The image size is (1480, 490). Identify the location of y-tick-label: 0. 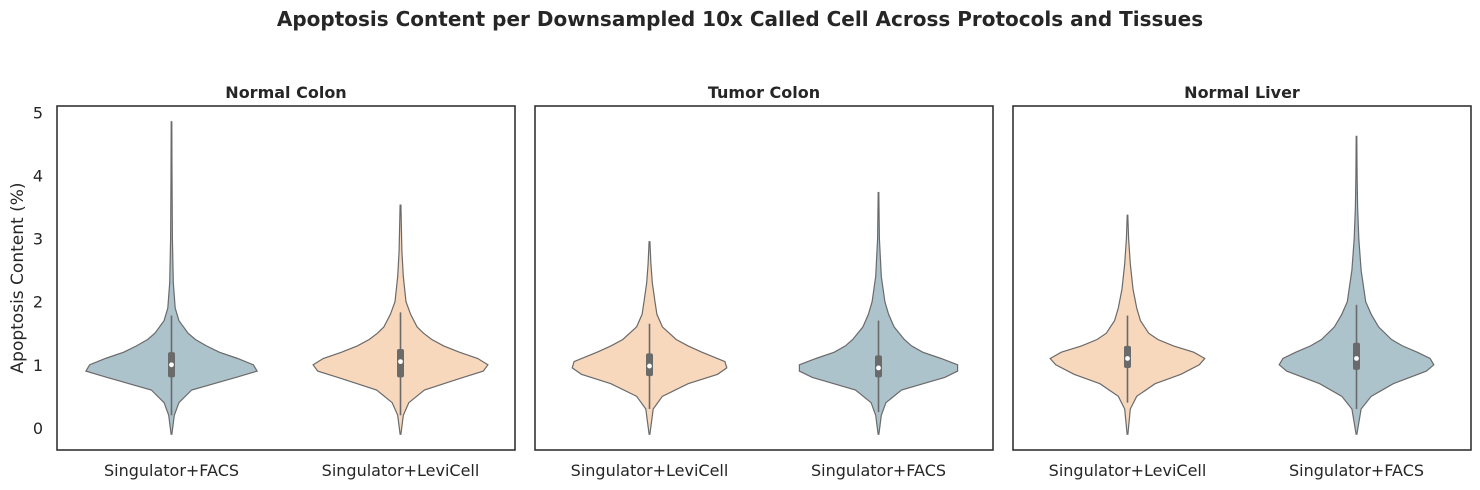
(38, 428).